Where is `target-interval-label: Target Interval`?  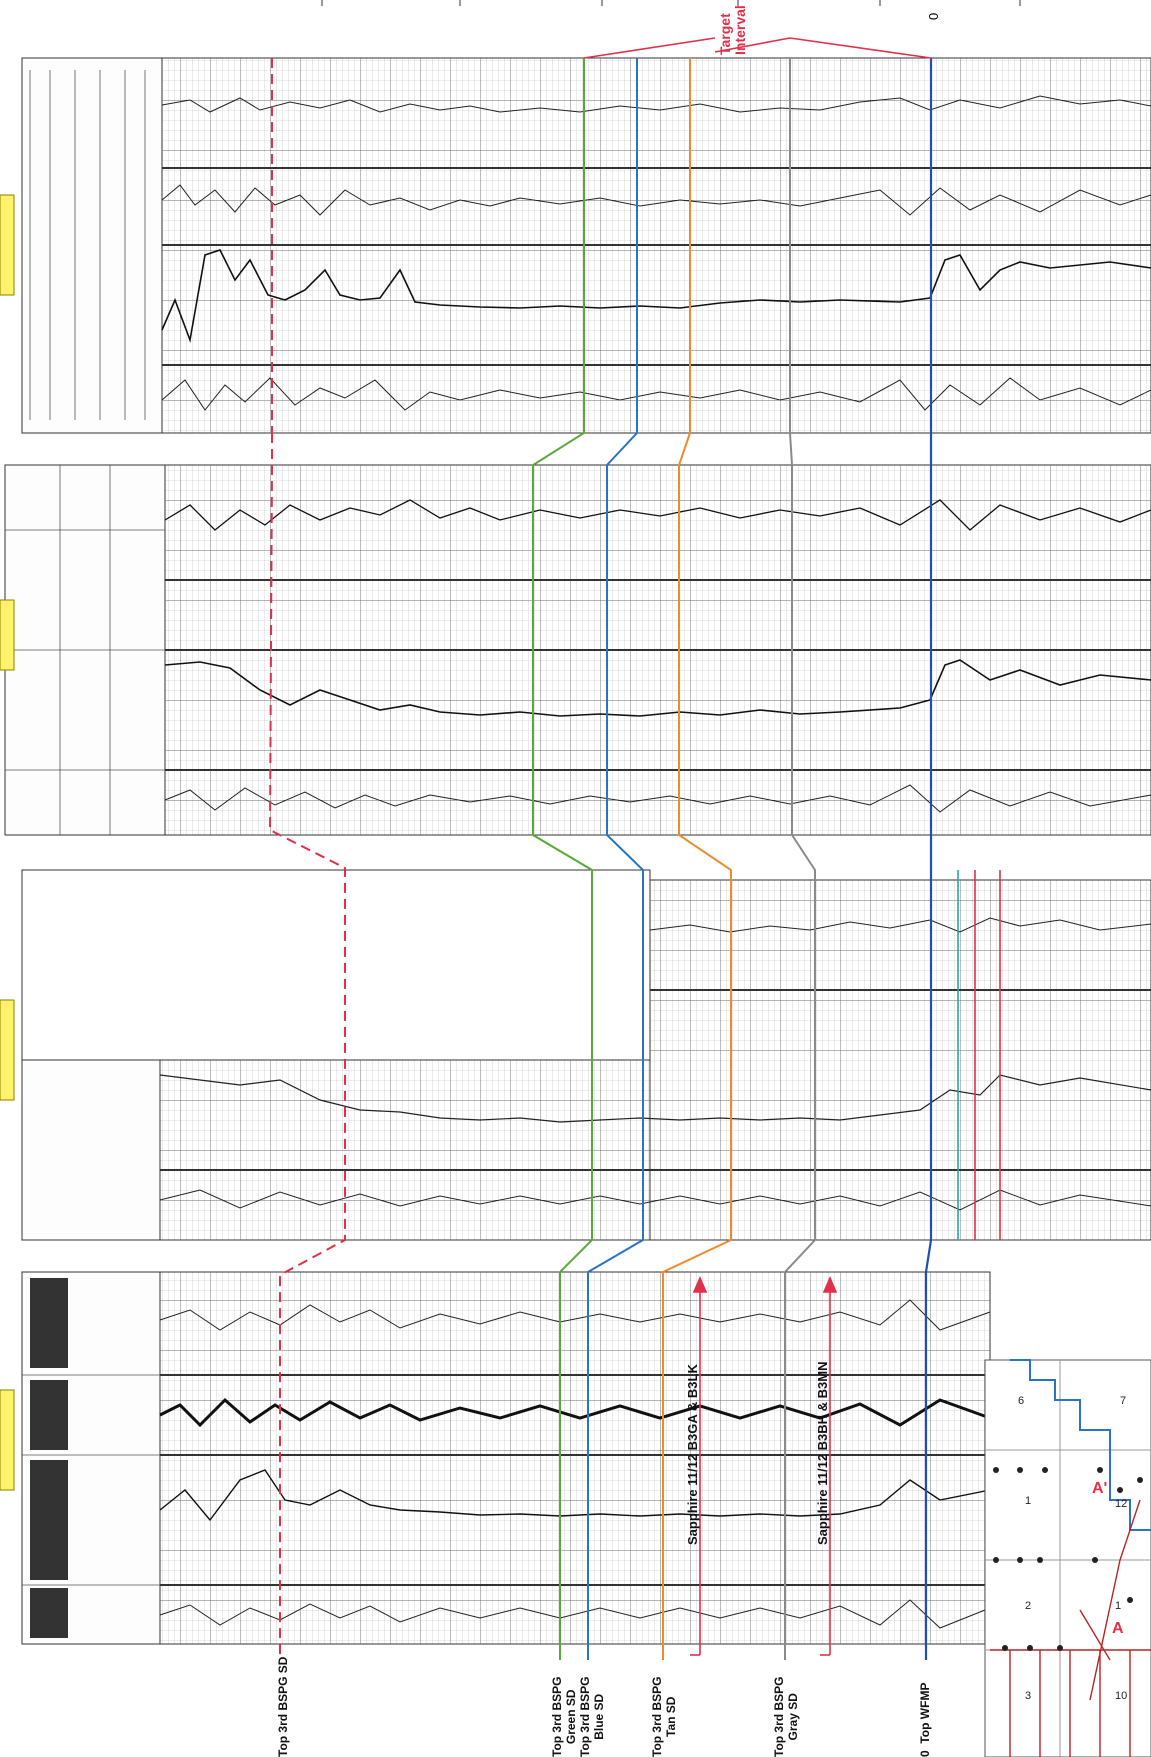 target-interval-label: Target Interval is located at coordinates (732, 30).